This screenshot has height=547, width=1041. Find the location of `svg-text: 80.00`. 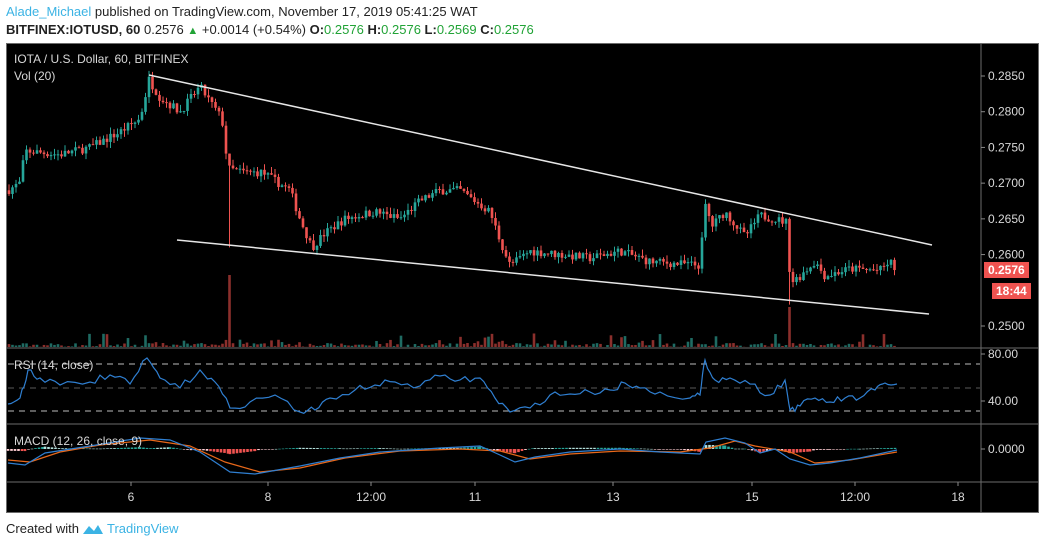

svg-text: 80.00 is located at coordinates (1003, 354).